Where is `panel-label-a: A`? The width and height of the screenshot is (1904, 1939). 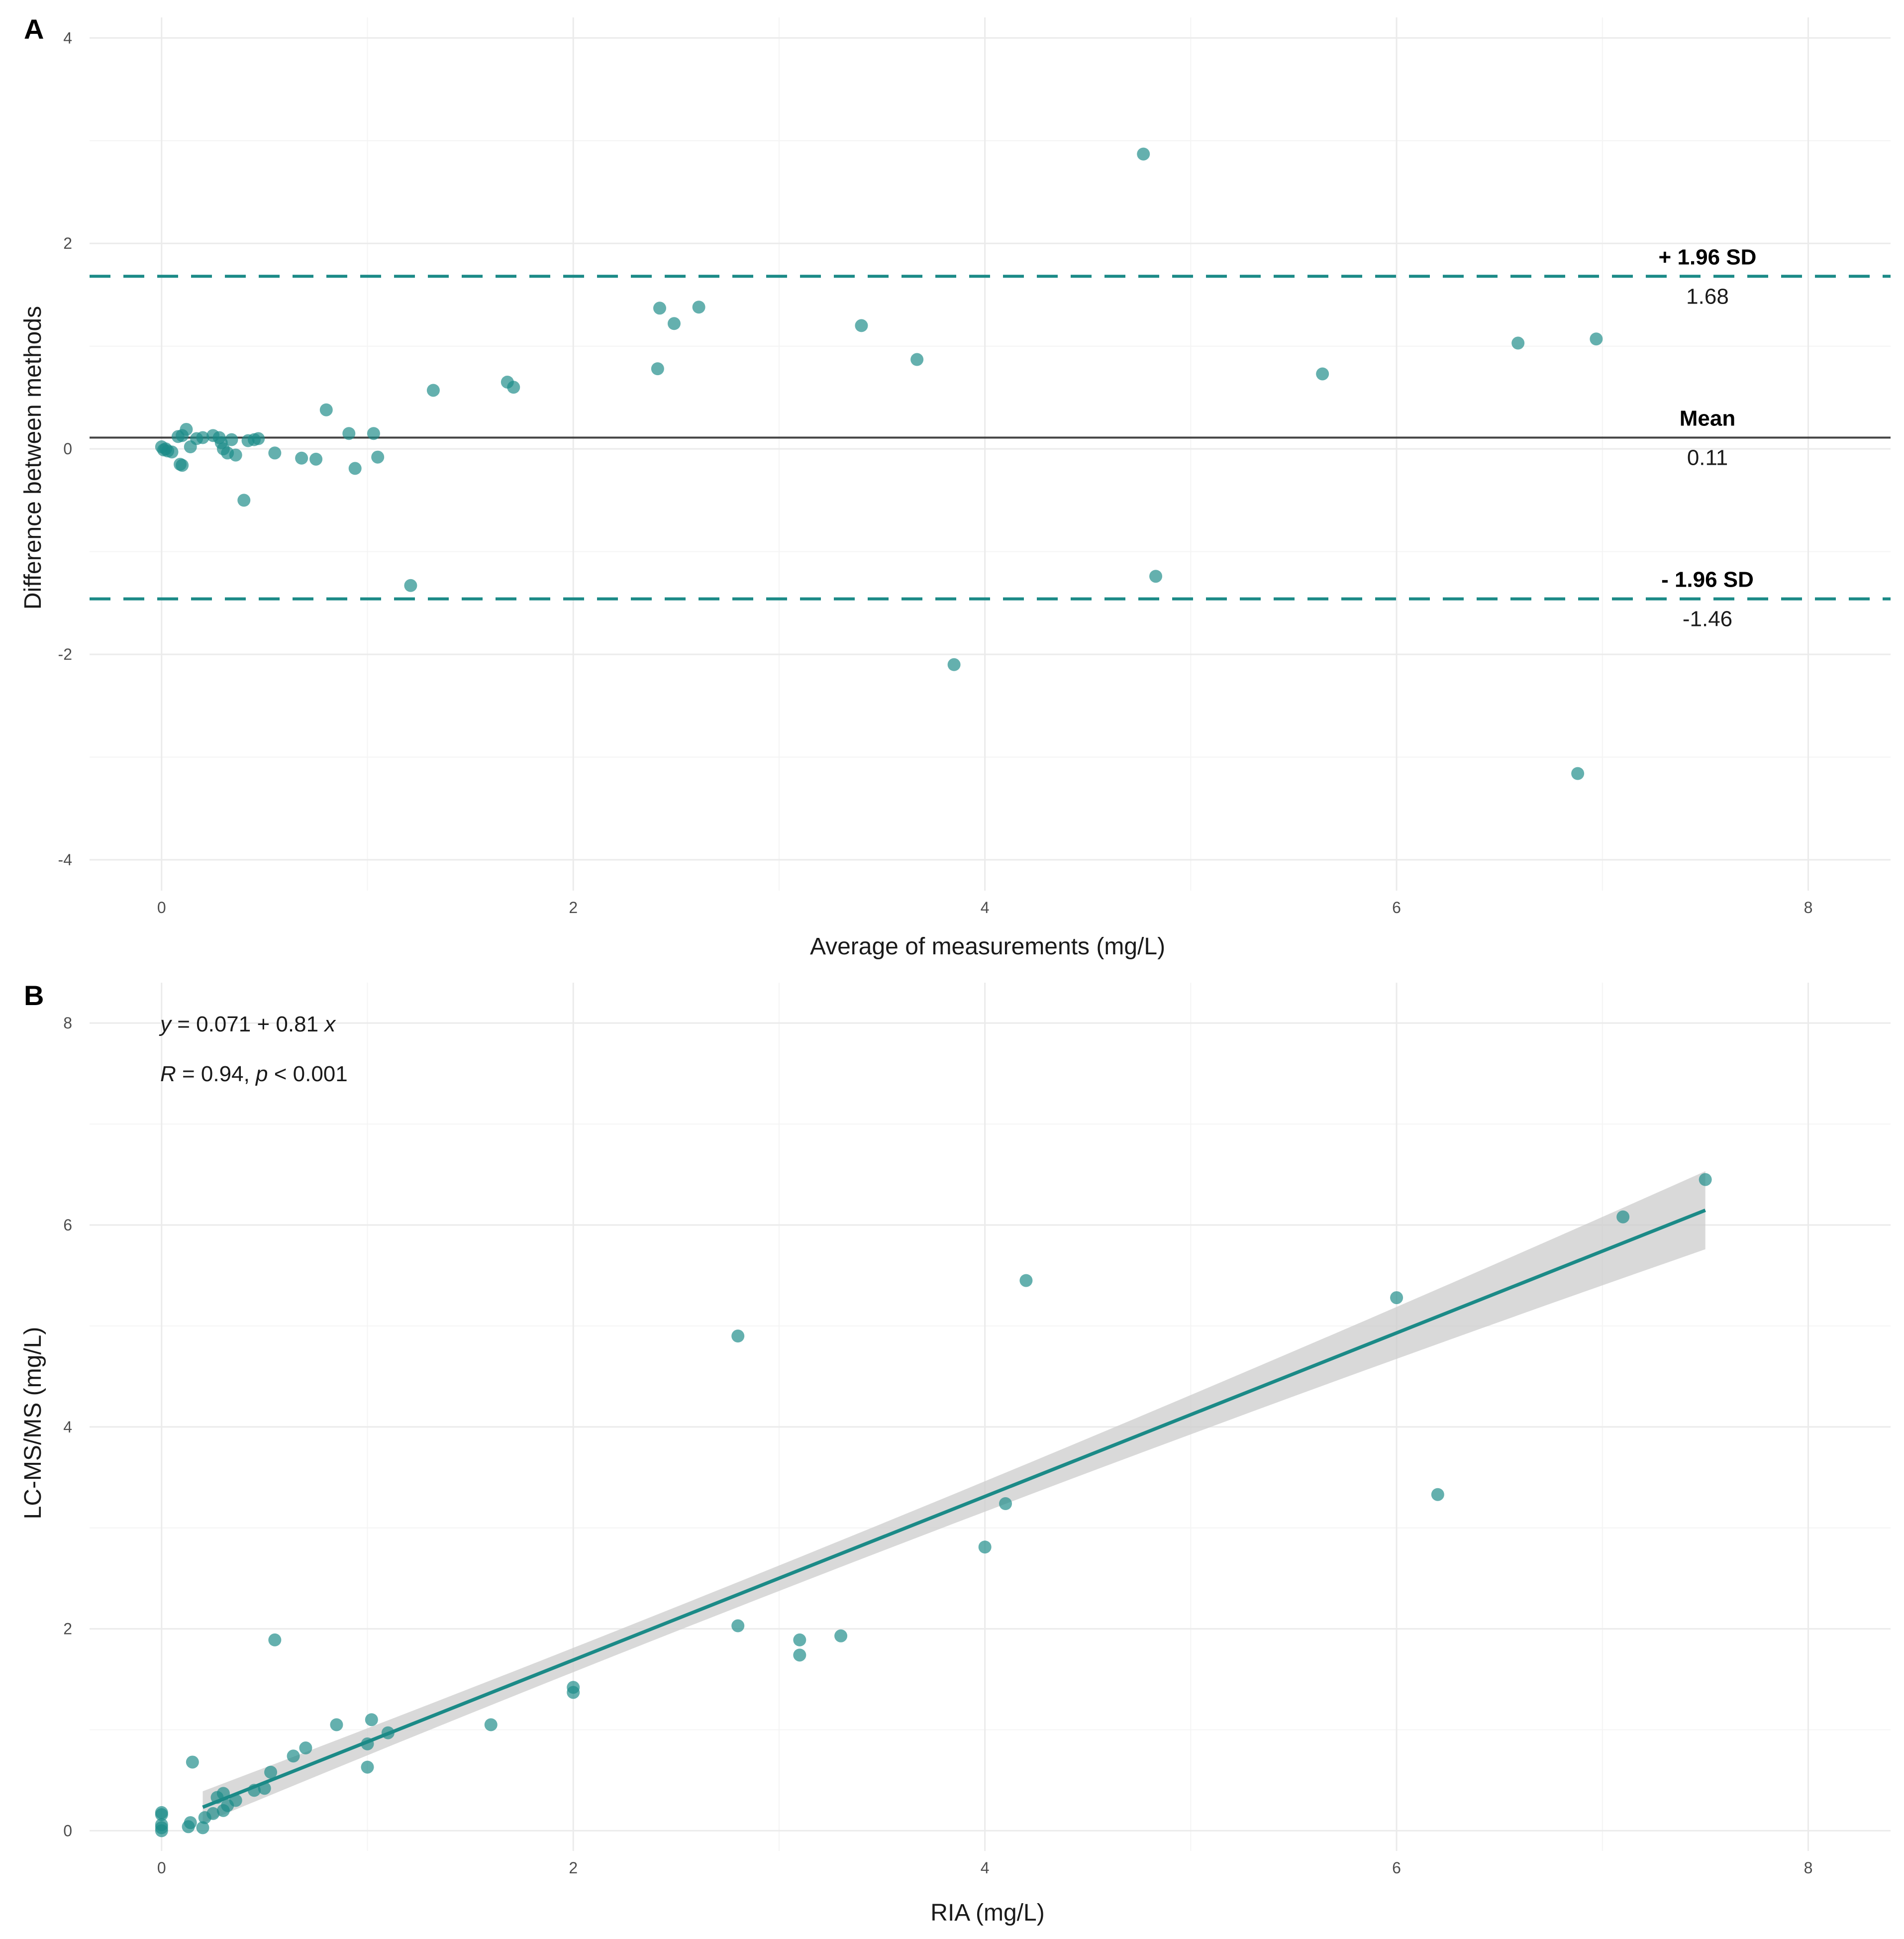
panel-label-a: A is located at coordinates (34, 29).